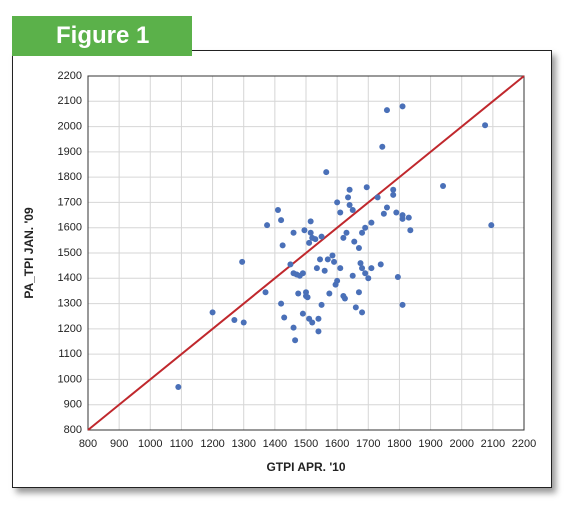 This screenshot has height=507, width=575. What do you see at coordinates (73, 405) in the screenshot?
I see `y-tick-label: 900` at bounding box center [73, 405].